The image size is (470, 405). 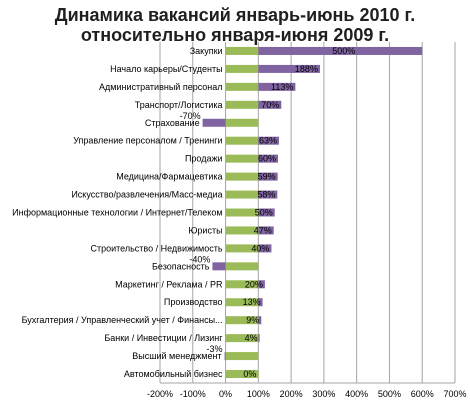 What do you see at coordinates (282, 87) in the screenshot?
I see `value-label: 113%` at bounding box center [282, 87].